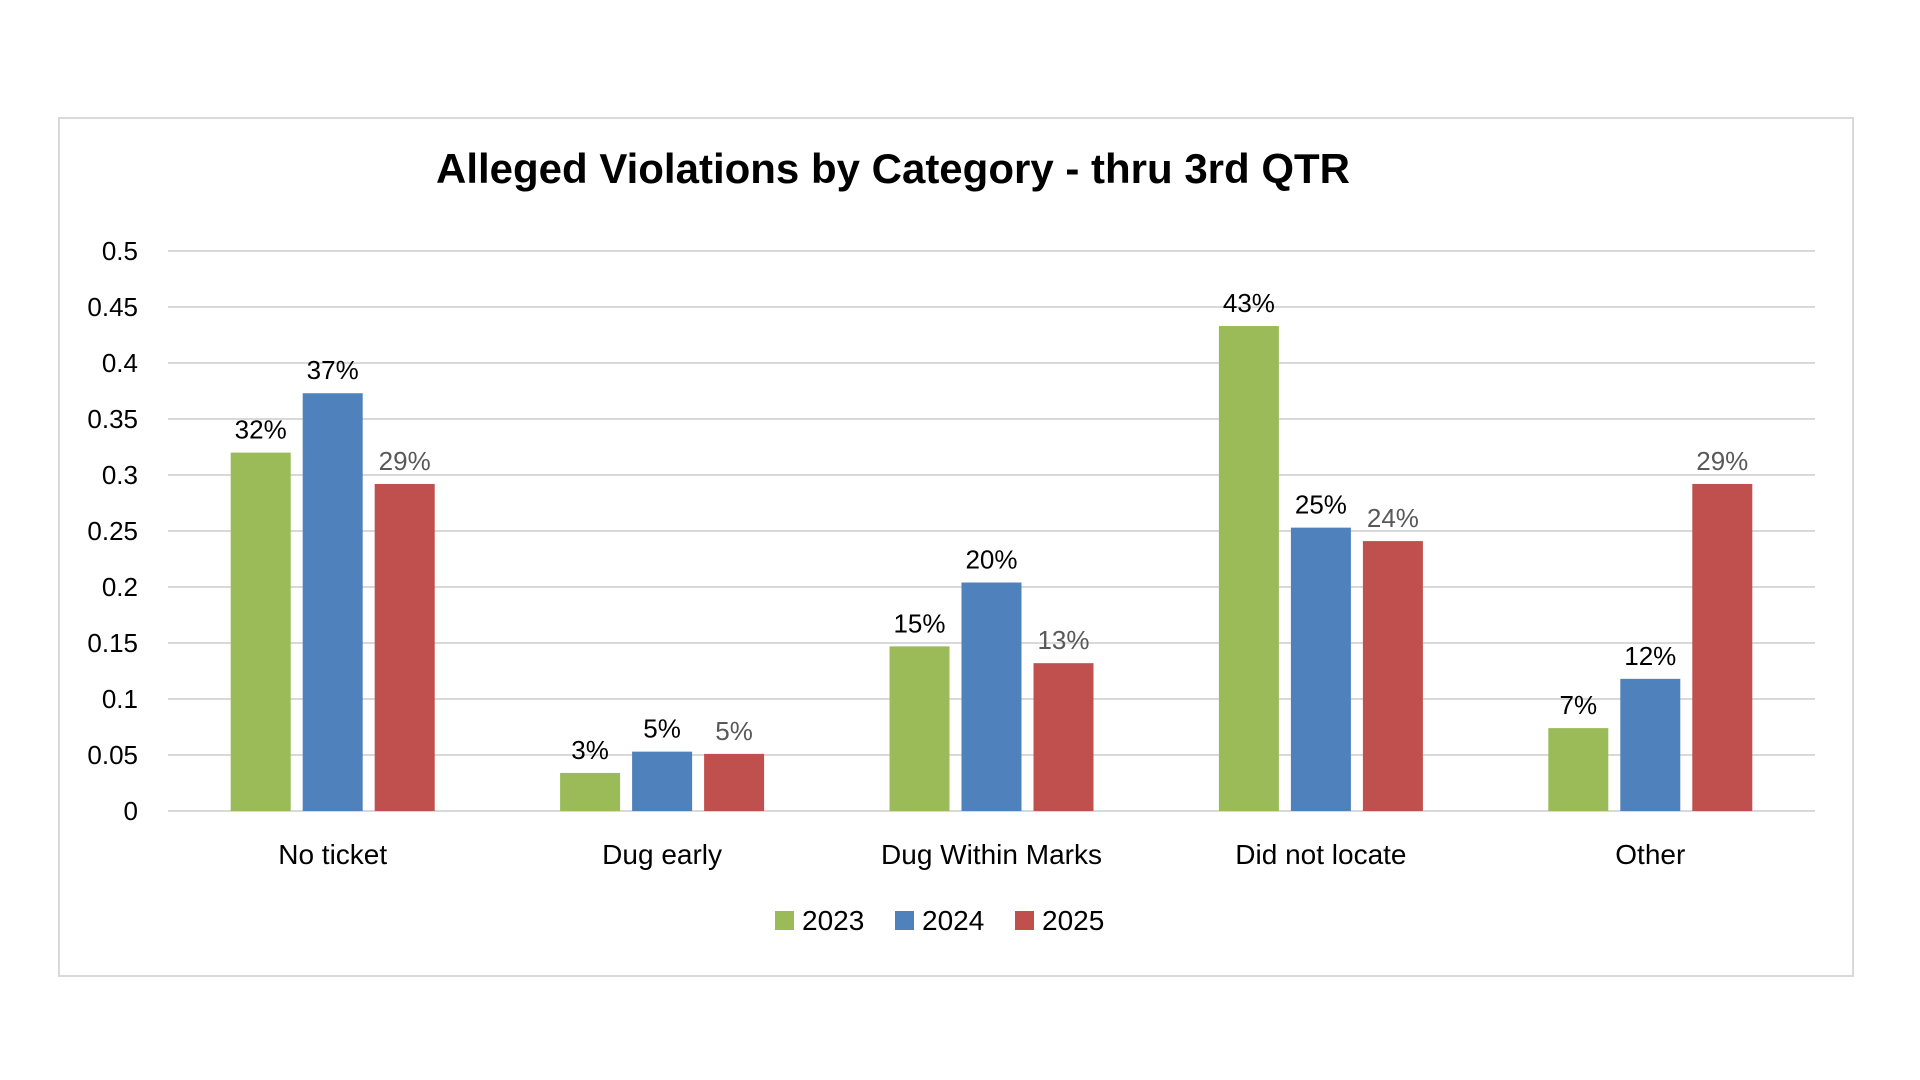  I want to click on legend-swatch-2023, so click(784, 920).